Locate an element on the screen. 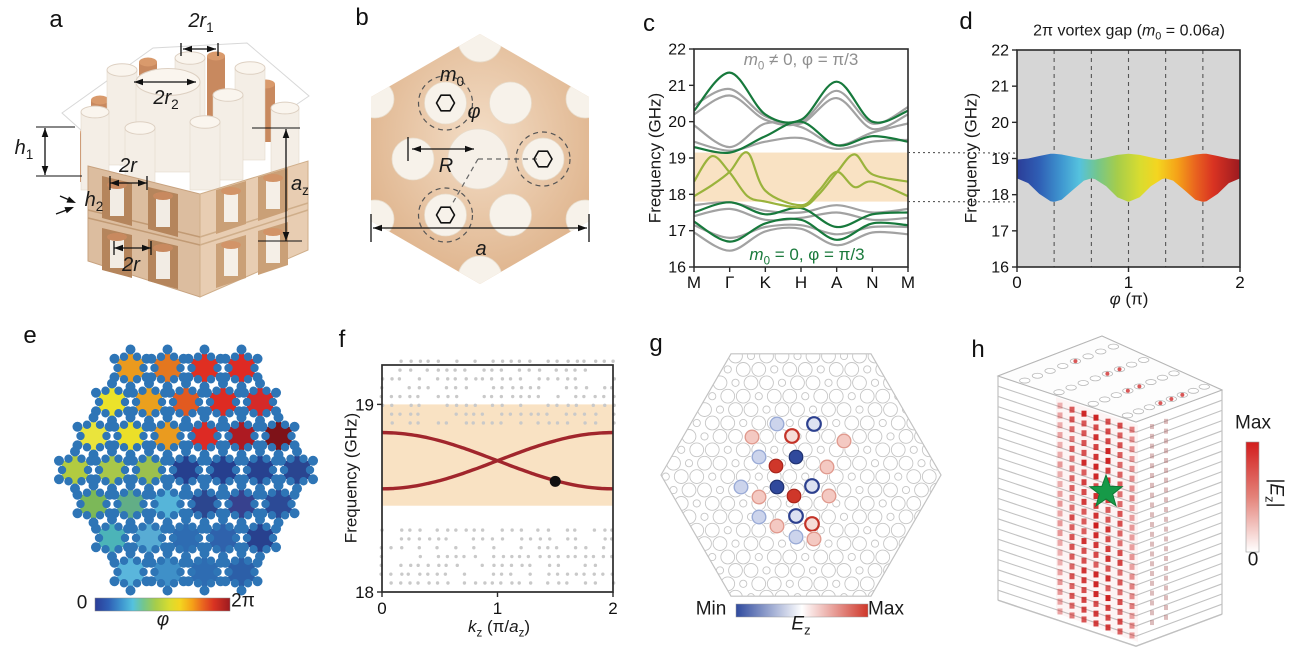 The image size is (1294, 652). c-legend-gray: m0 ≠ 0, φ = π/3 is located at coordinates (801, 61).